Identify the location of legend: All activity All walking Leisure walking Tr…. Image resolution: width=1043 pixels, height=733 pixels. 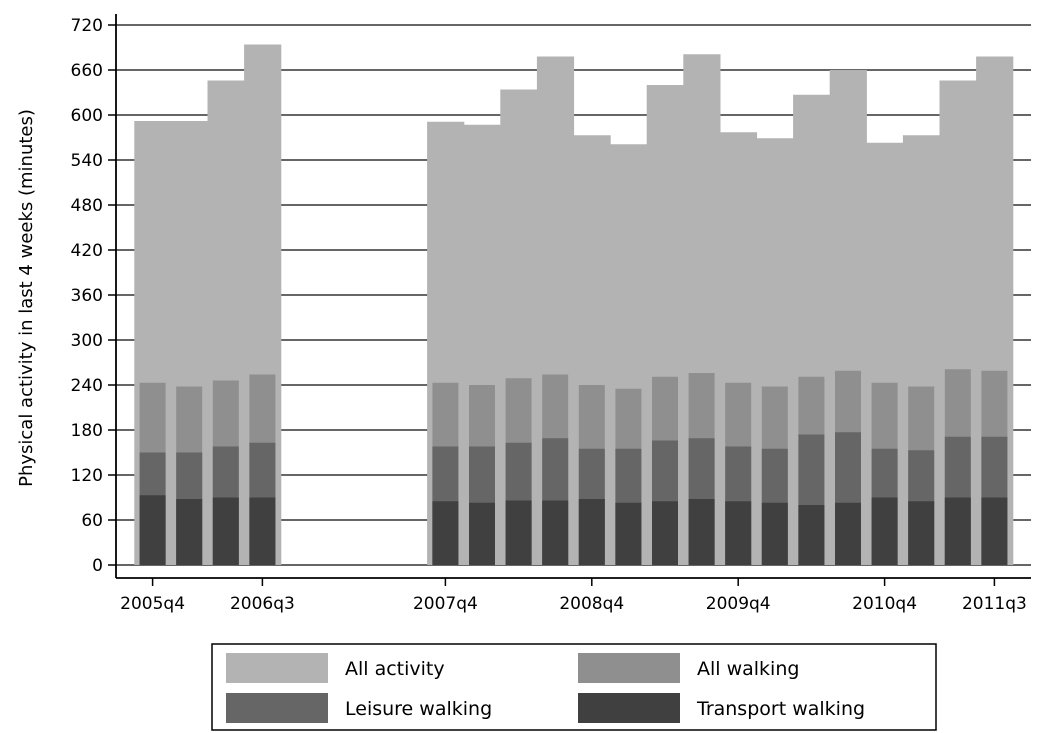
(574, 687).